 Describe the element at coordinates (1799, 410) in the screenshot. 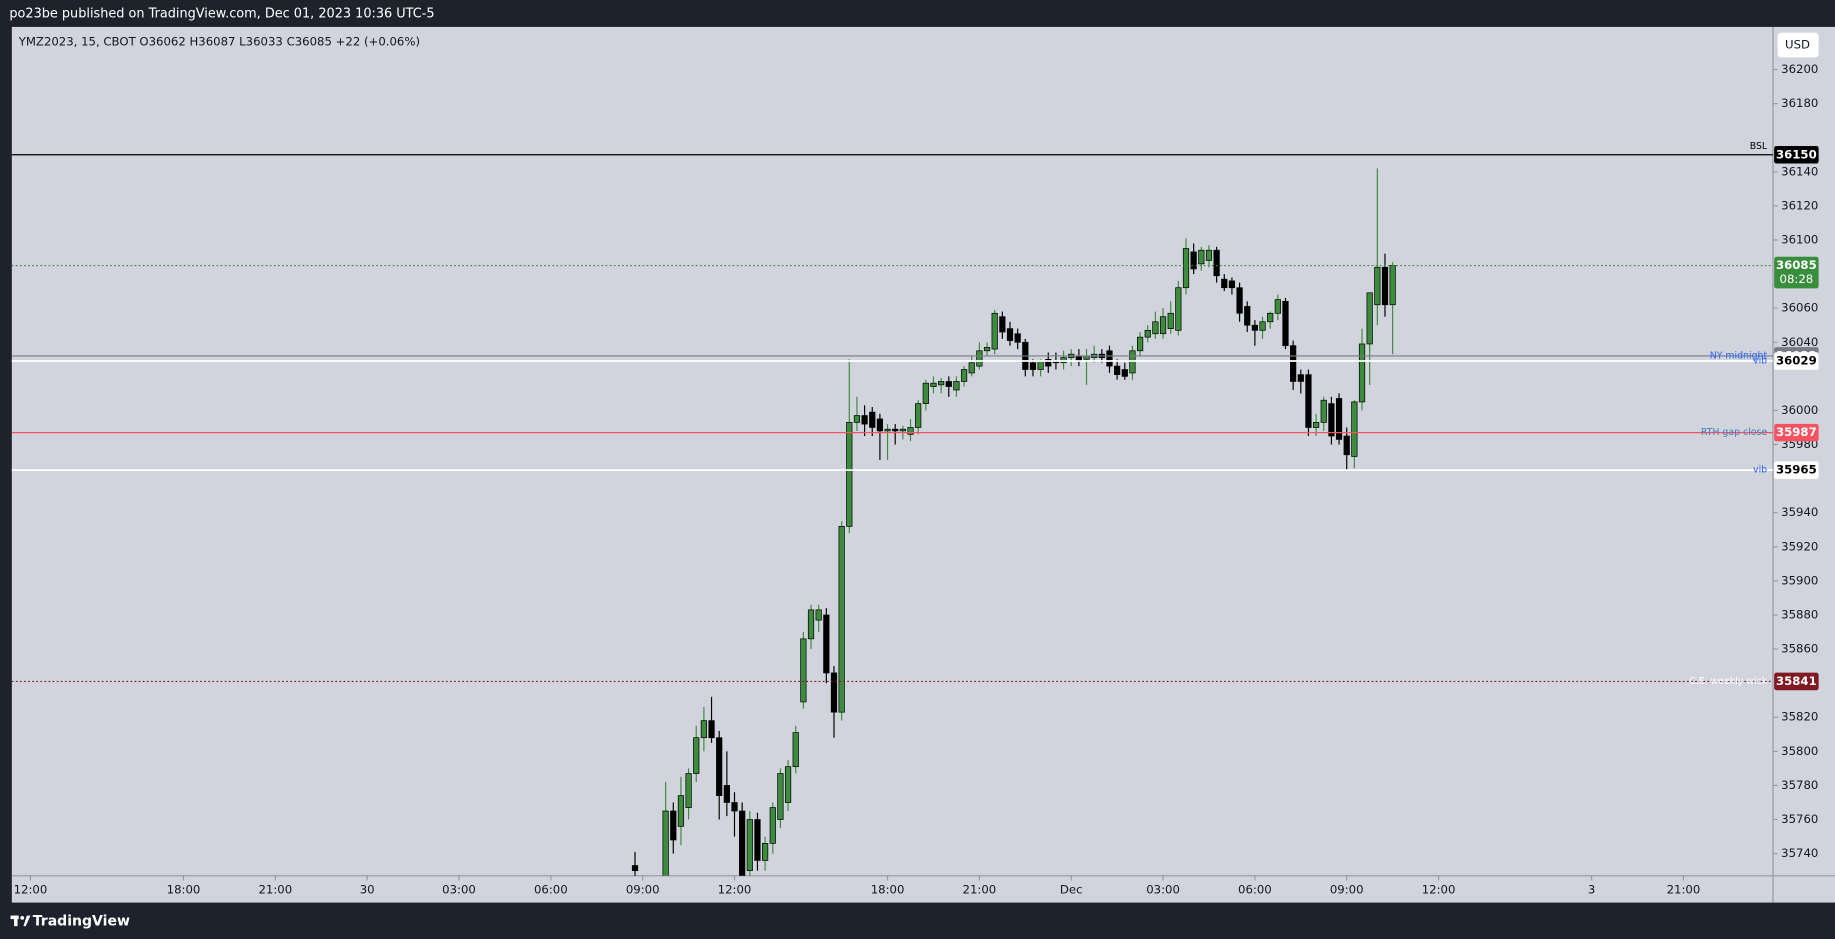

I see `y-tick-label: 36000` at that location.